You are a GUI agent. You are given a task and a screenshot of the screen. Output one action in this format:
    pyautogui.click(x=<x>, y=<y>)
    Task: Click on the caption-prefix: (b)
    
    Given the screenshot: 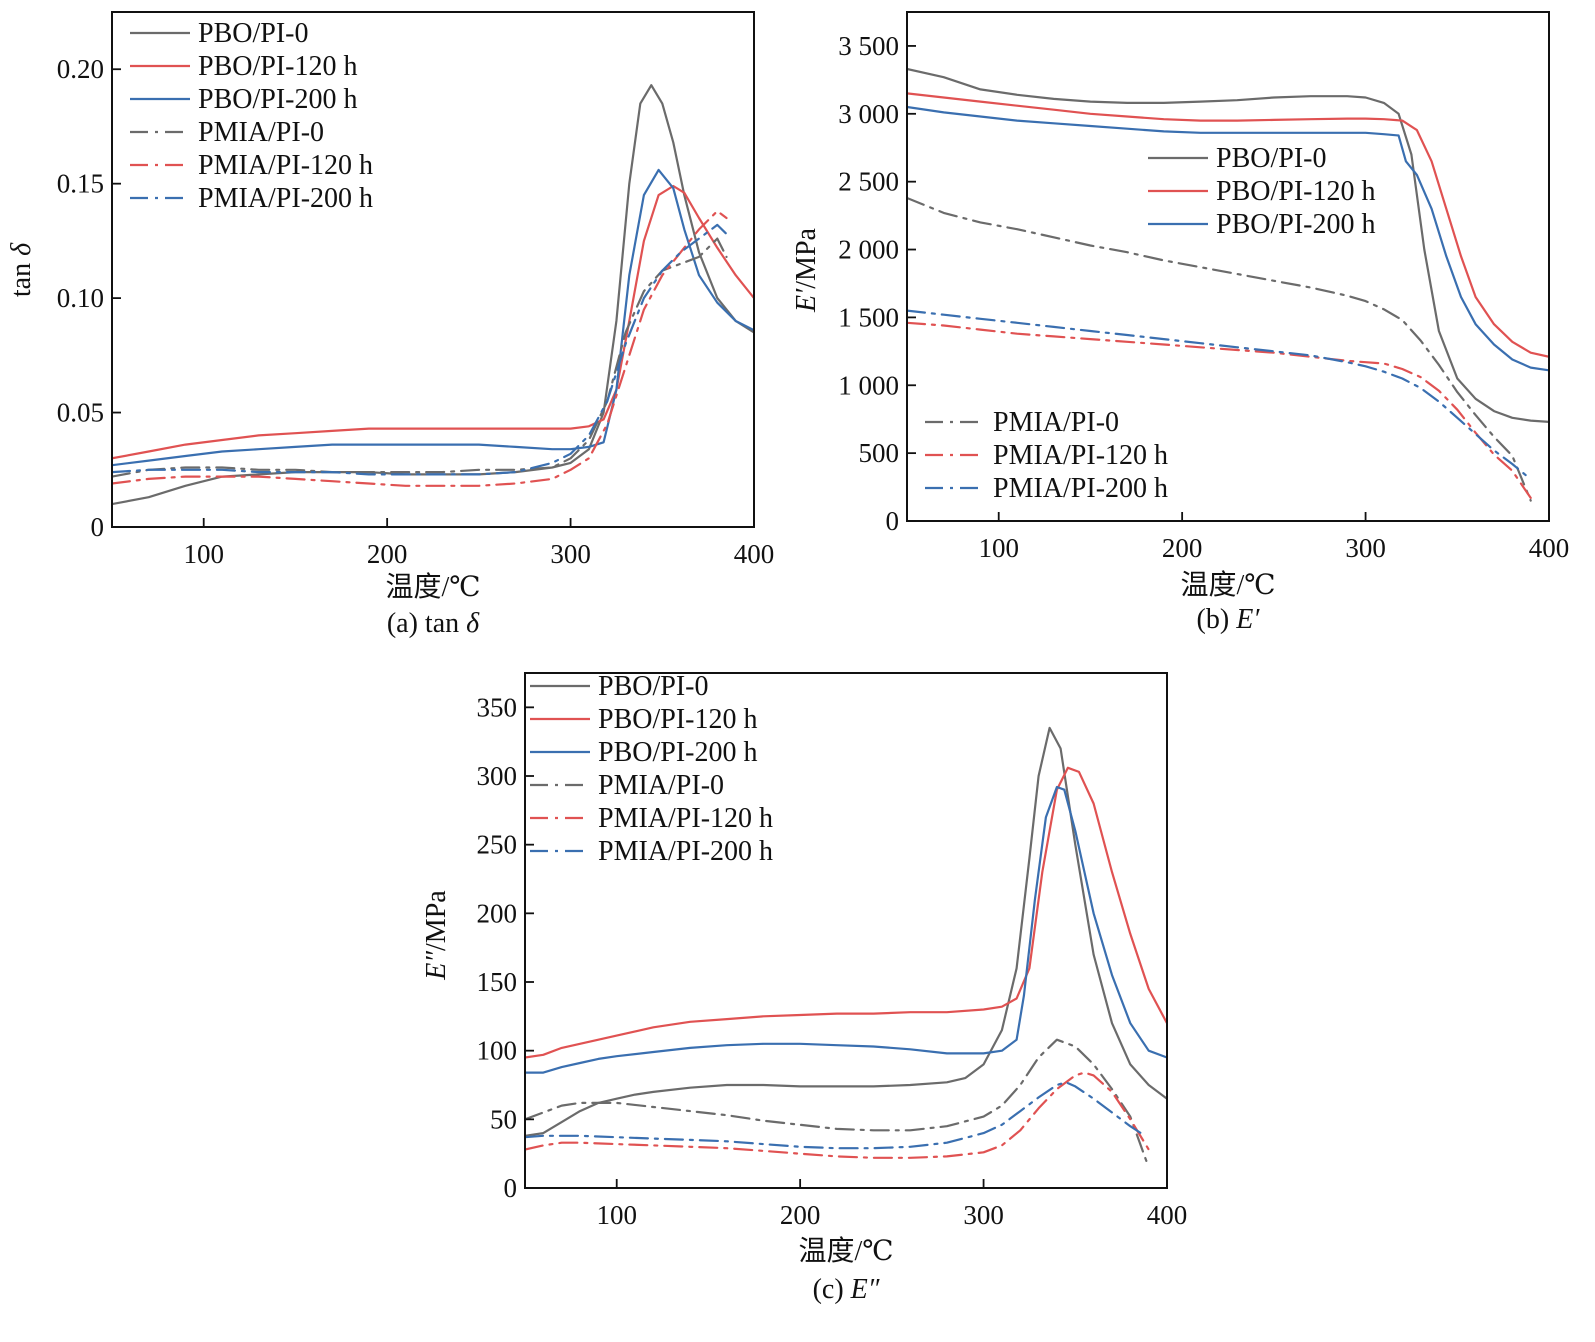 What is the action you would take?
    pyautogui.click(x=1217, y=619)
    